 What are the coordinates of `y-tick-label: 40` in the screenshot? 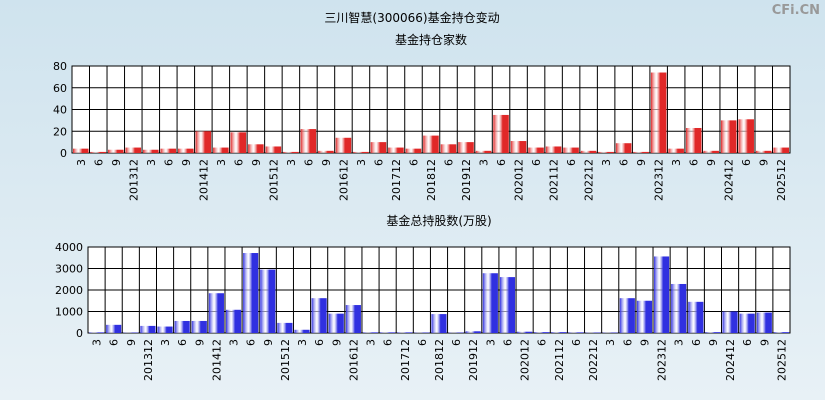 It's located at (60, 110).